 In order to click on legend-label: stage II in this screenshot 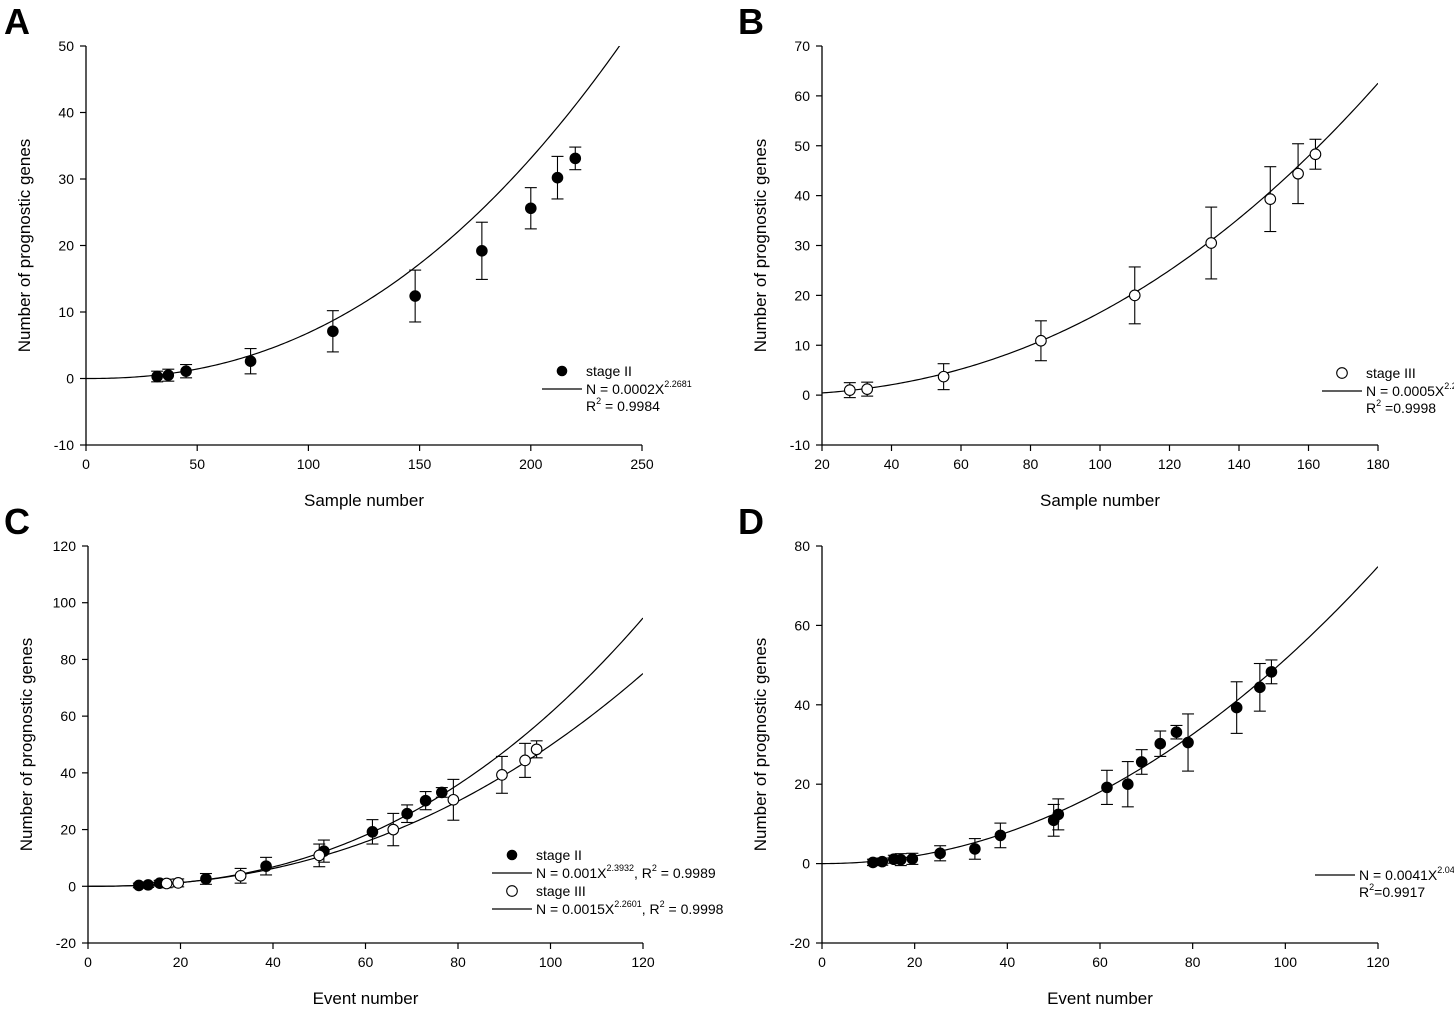, I will do `click(559, 855)`.